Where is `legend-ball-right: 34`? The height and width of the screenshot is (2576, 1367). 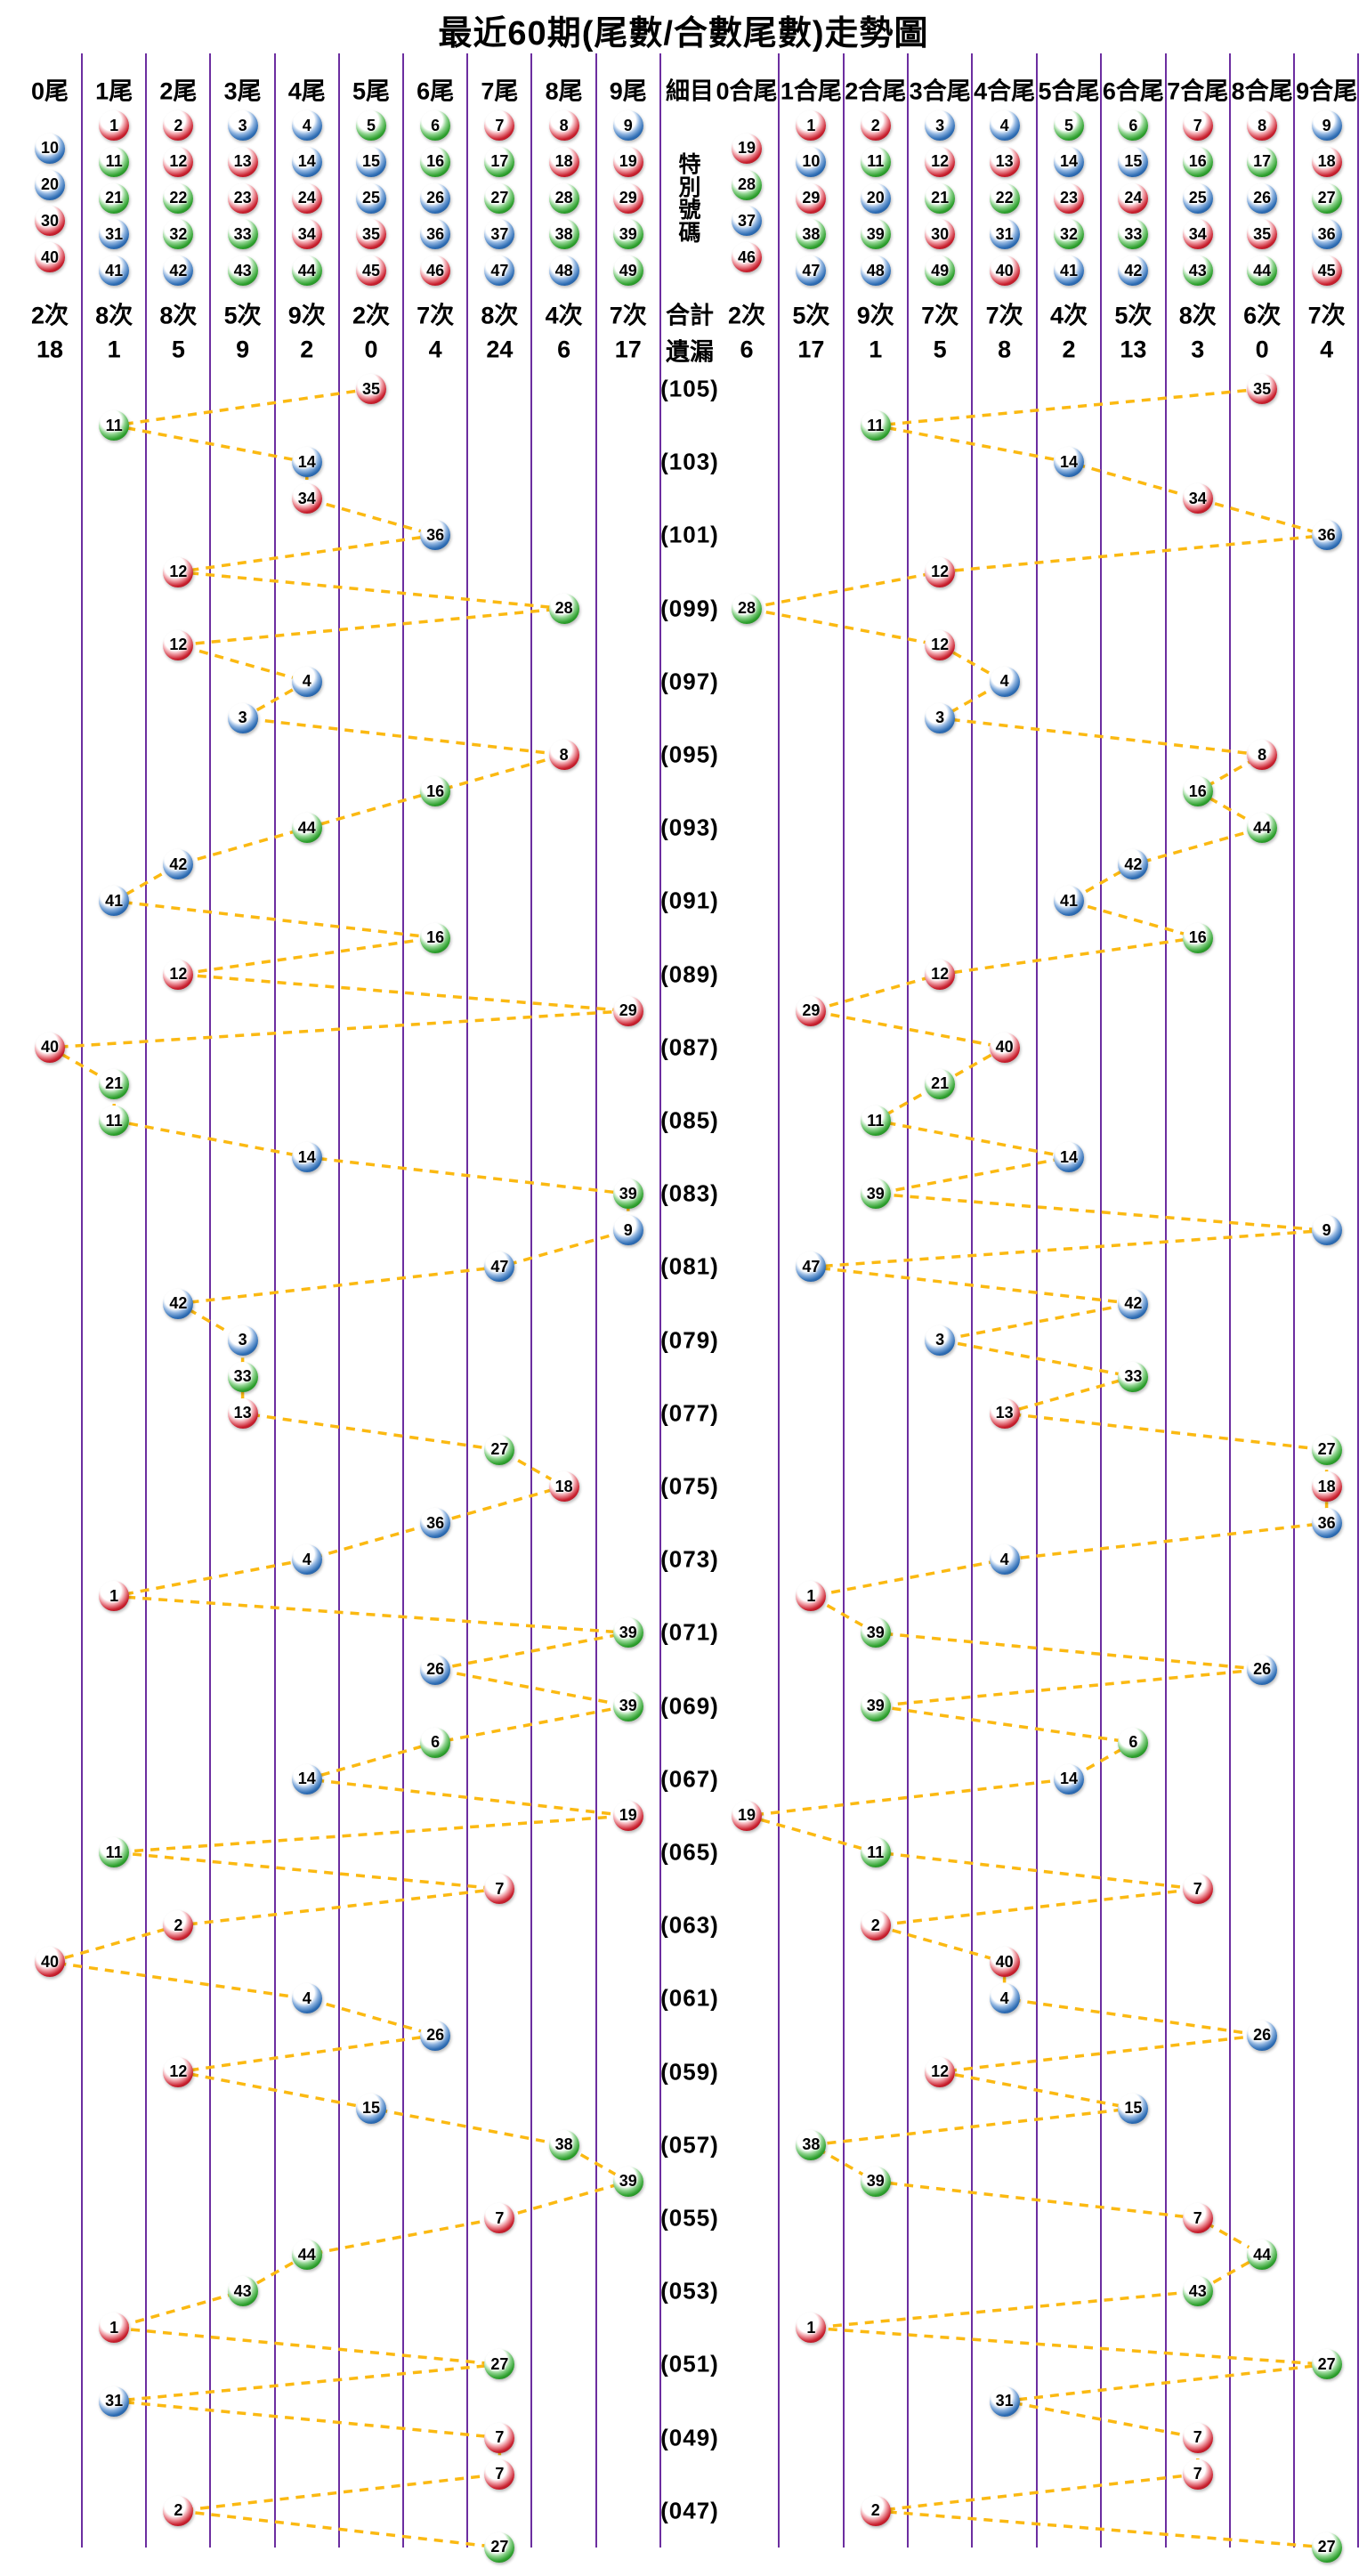 legend-ball-right: 34 is located at coordinates (1197, 234).